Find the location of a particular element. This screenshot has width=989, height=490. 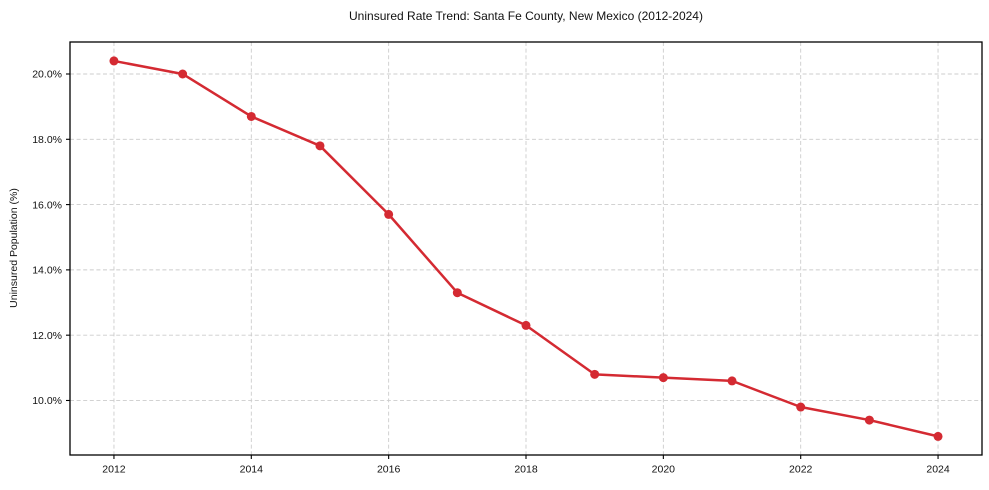

x-tick-label: 2012 is located at coordinates (114, 470).